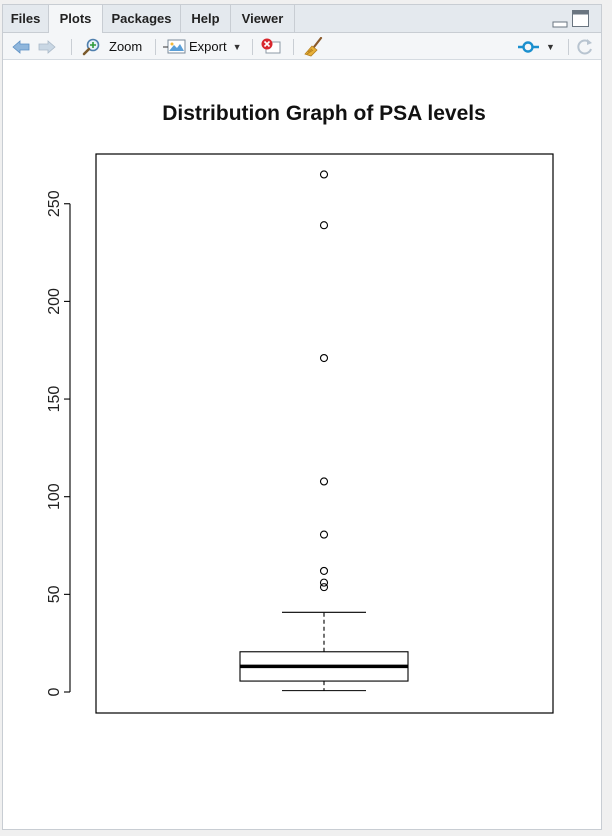  I want to click on tab-plots: Plots, so click(76, 19).